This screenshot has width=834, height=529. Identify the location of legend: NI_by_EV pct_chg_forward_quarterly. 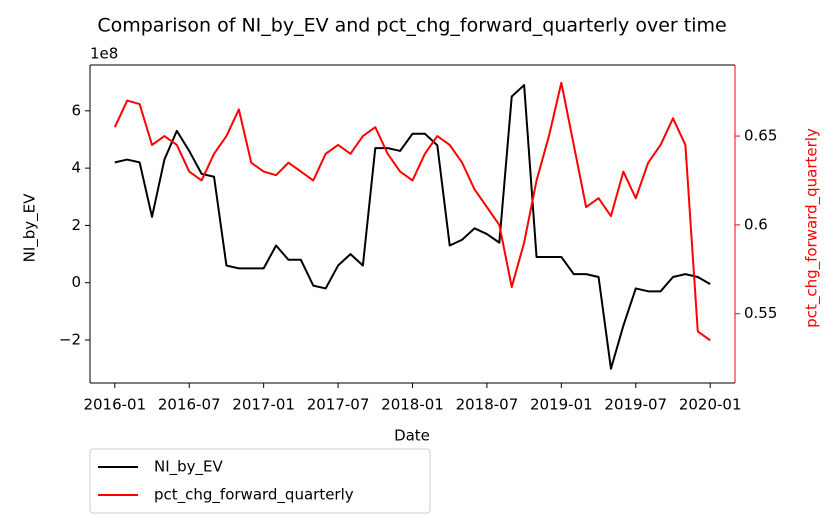
(260, 481).